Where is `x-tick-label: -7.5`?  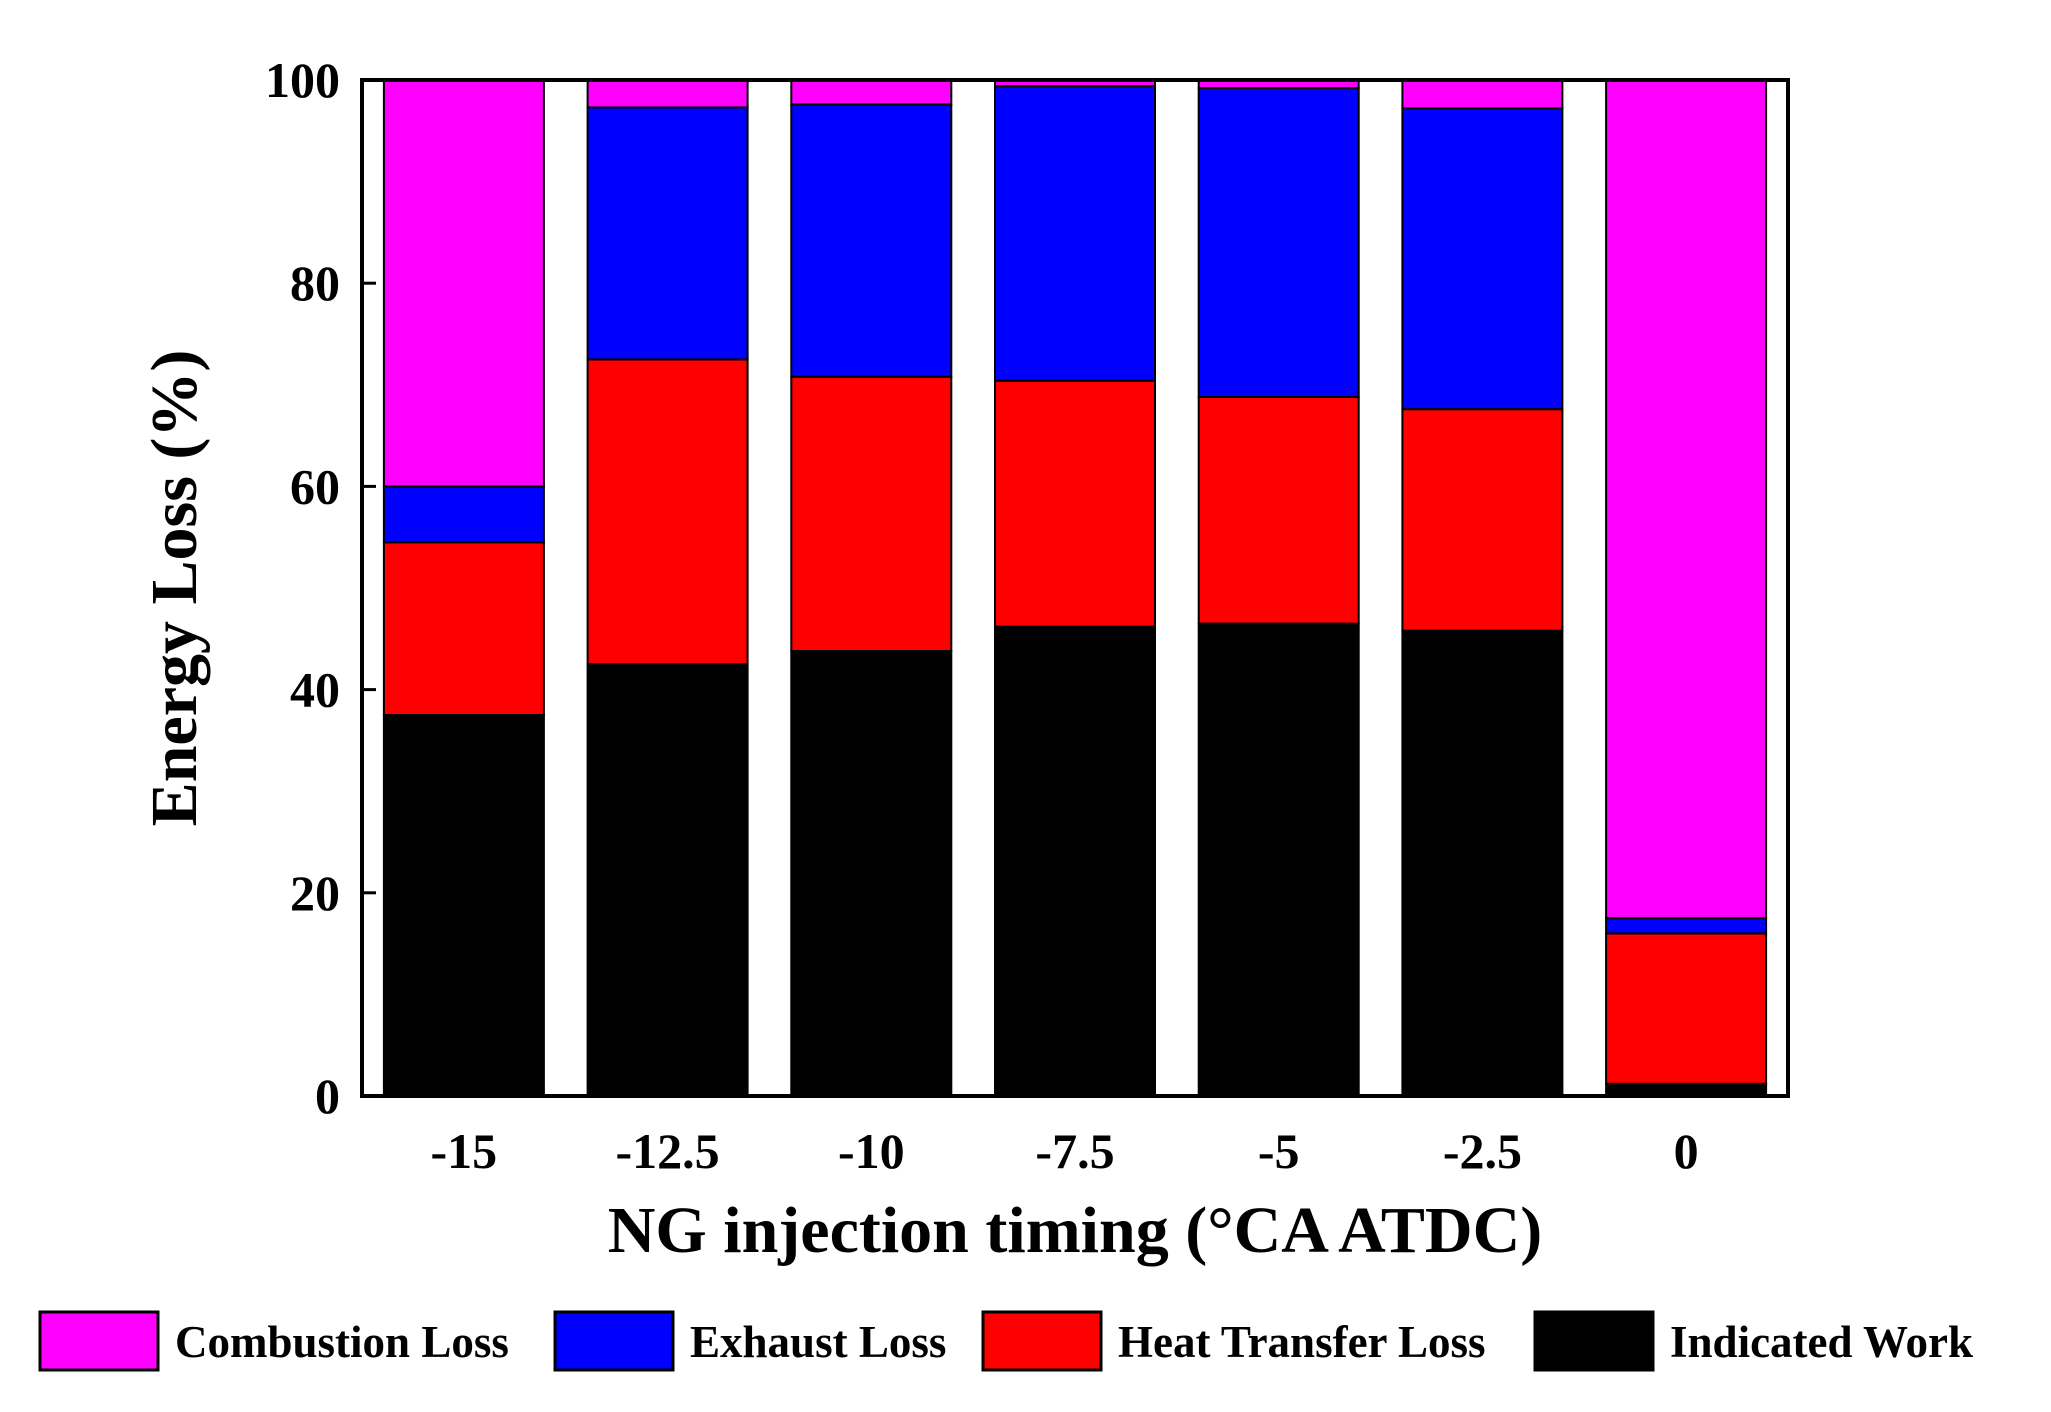
x-tick-label: -7.5 is located at coordinates (1074, 1151).